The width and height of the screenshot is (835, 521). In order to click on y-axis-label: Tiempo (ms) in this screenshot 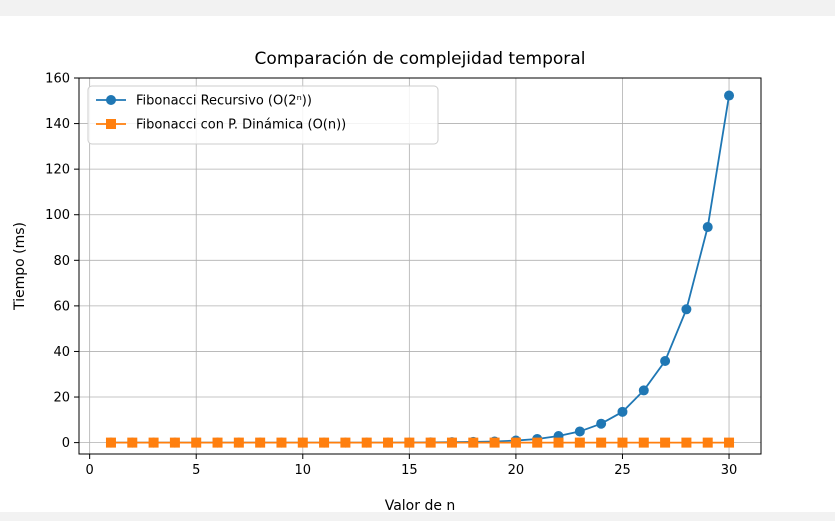, I will do `click(20, 266)`.